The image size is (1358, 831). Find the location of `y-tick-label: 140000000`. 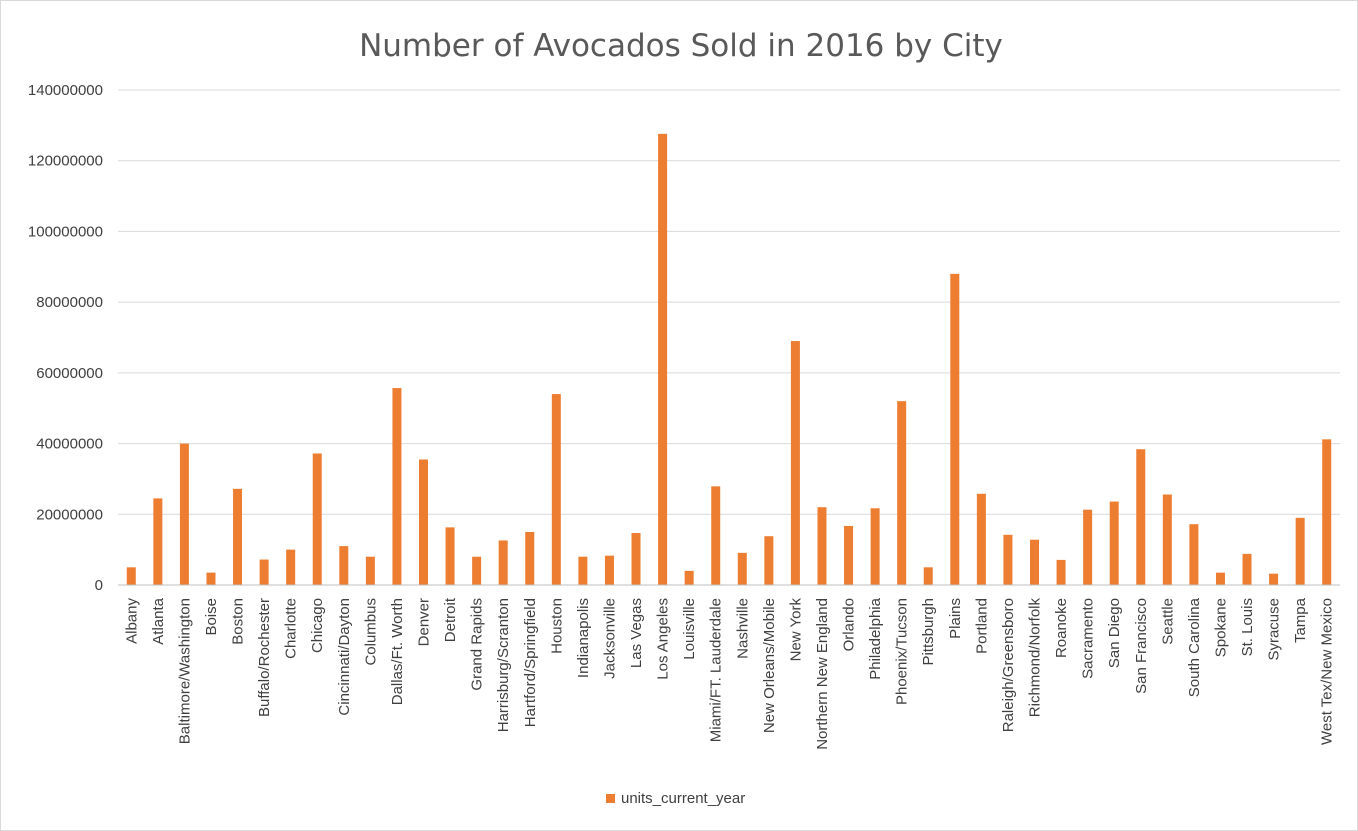

y-tick-label: 140000000 is located at coordinates (65, 90).